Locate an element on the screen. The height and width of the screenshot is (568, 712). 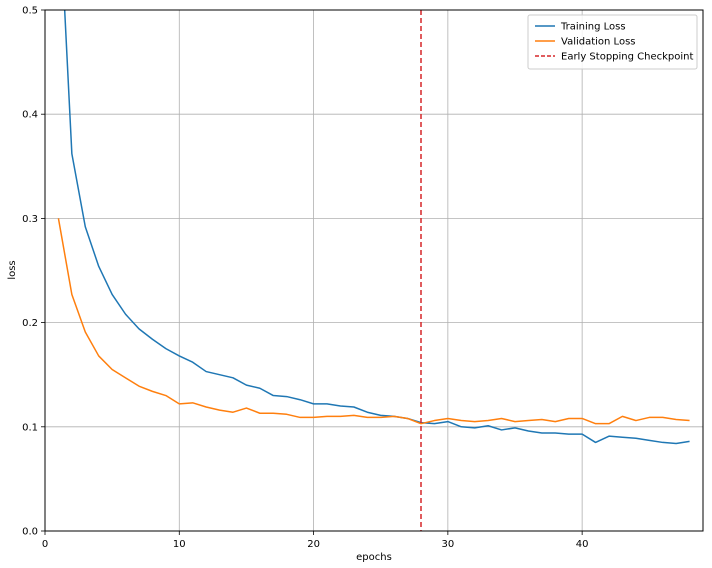
y-tick-label: 0.0 is located at coordinates (30, 532).